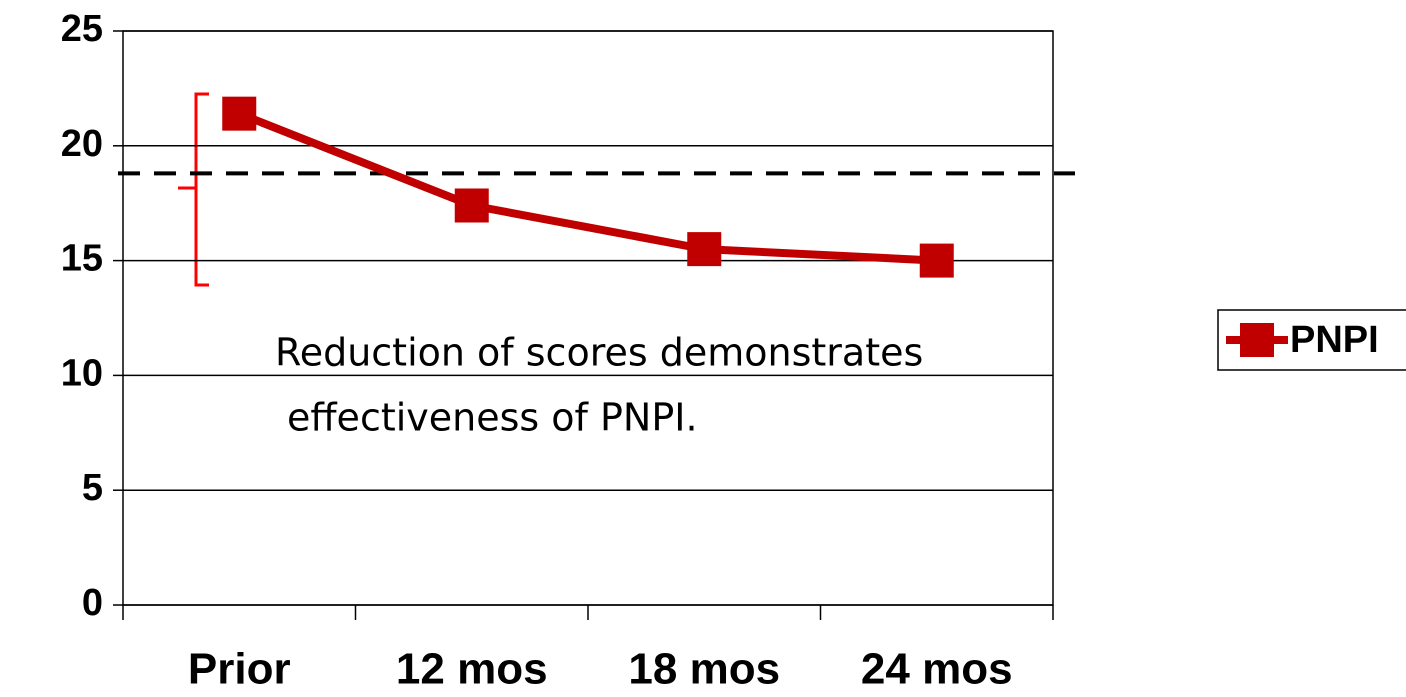 This screenshot has height=697, width=1406. Describe the element at coordinates (92, 488) in the screenshot. I see `y-tick-label: 5` at that location.